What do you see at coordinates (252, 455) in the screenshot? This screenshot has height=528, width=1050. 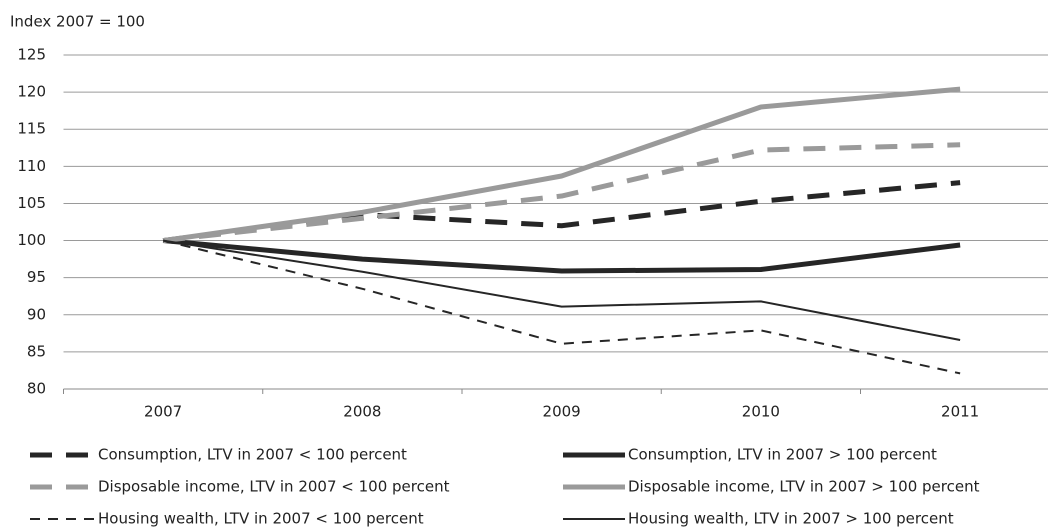 I see `legend-label: Consumption, LTV in 2007 < 100 percent` at bounding box center [252, 455].